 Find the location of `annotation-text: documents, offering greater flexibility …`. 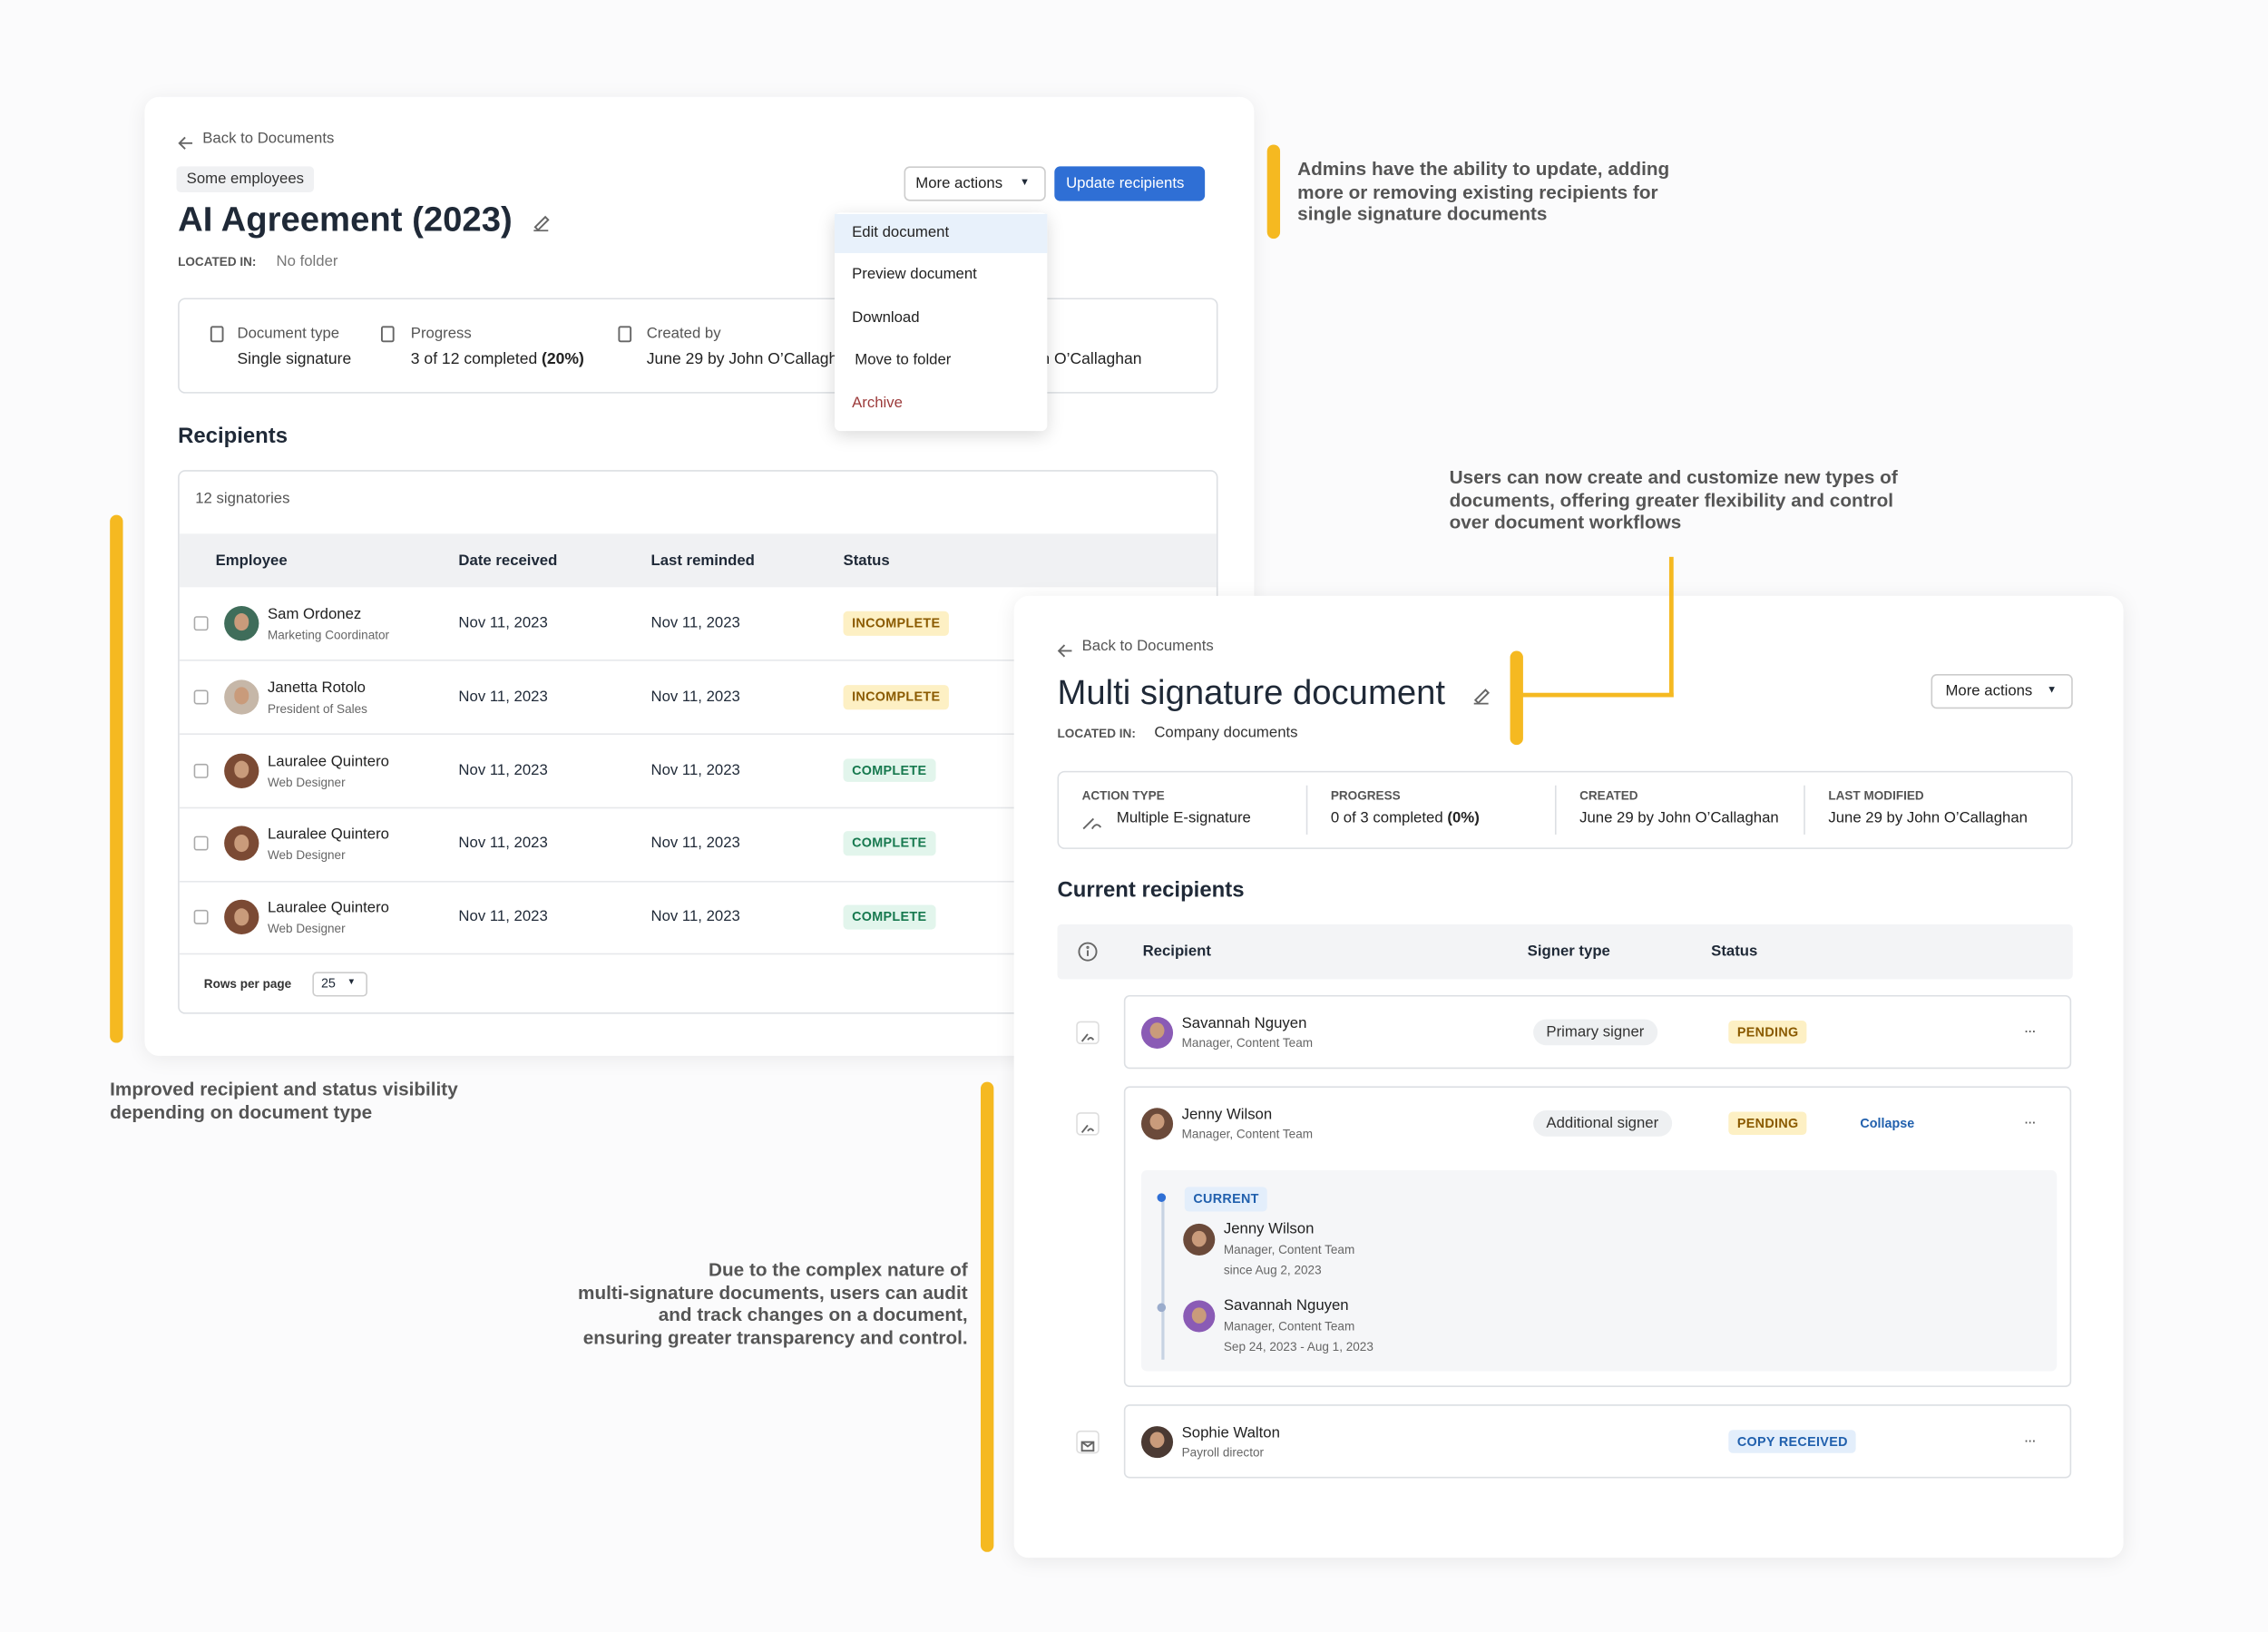

annotation-text: documents, offering greater flexibility … is located at coordinates (1672, 499).